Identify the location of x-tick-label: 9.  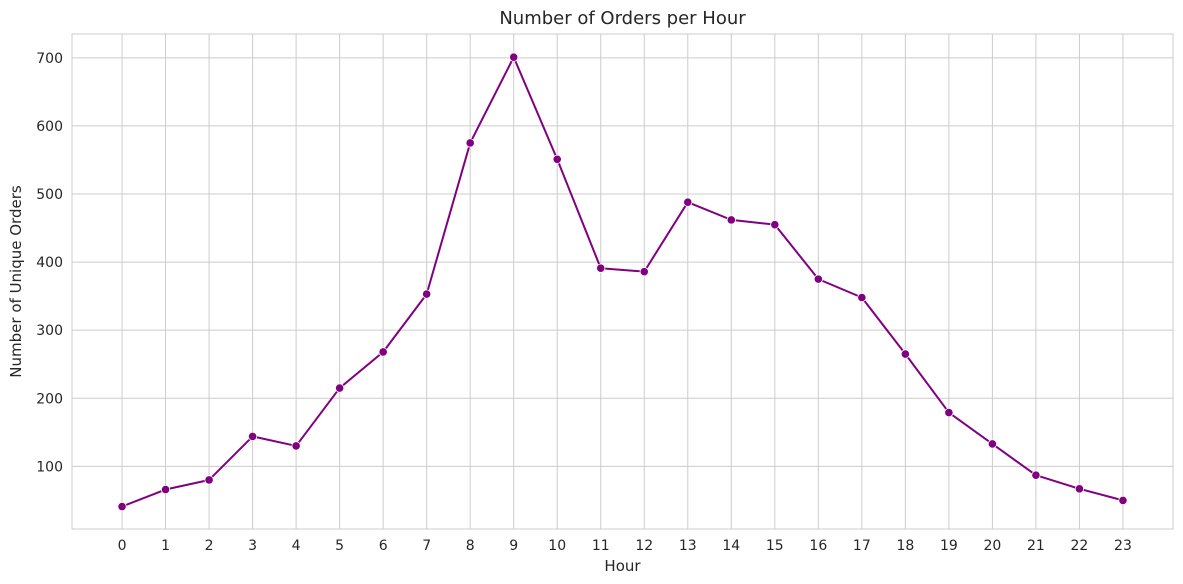
(513, 546).